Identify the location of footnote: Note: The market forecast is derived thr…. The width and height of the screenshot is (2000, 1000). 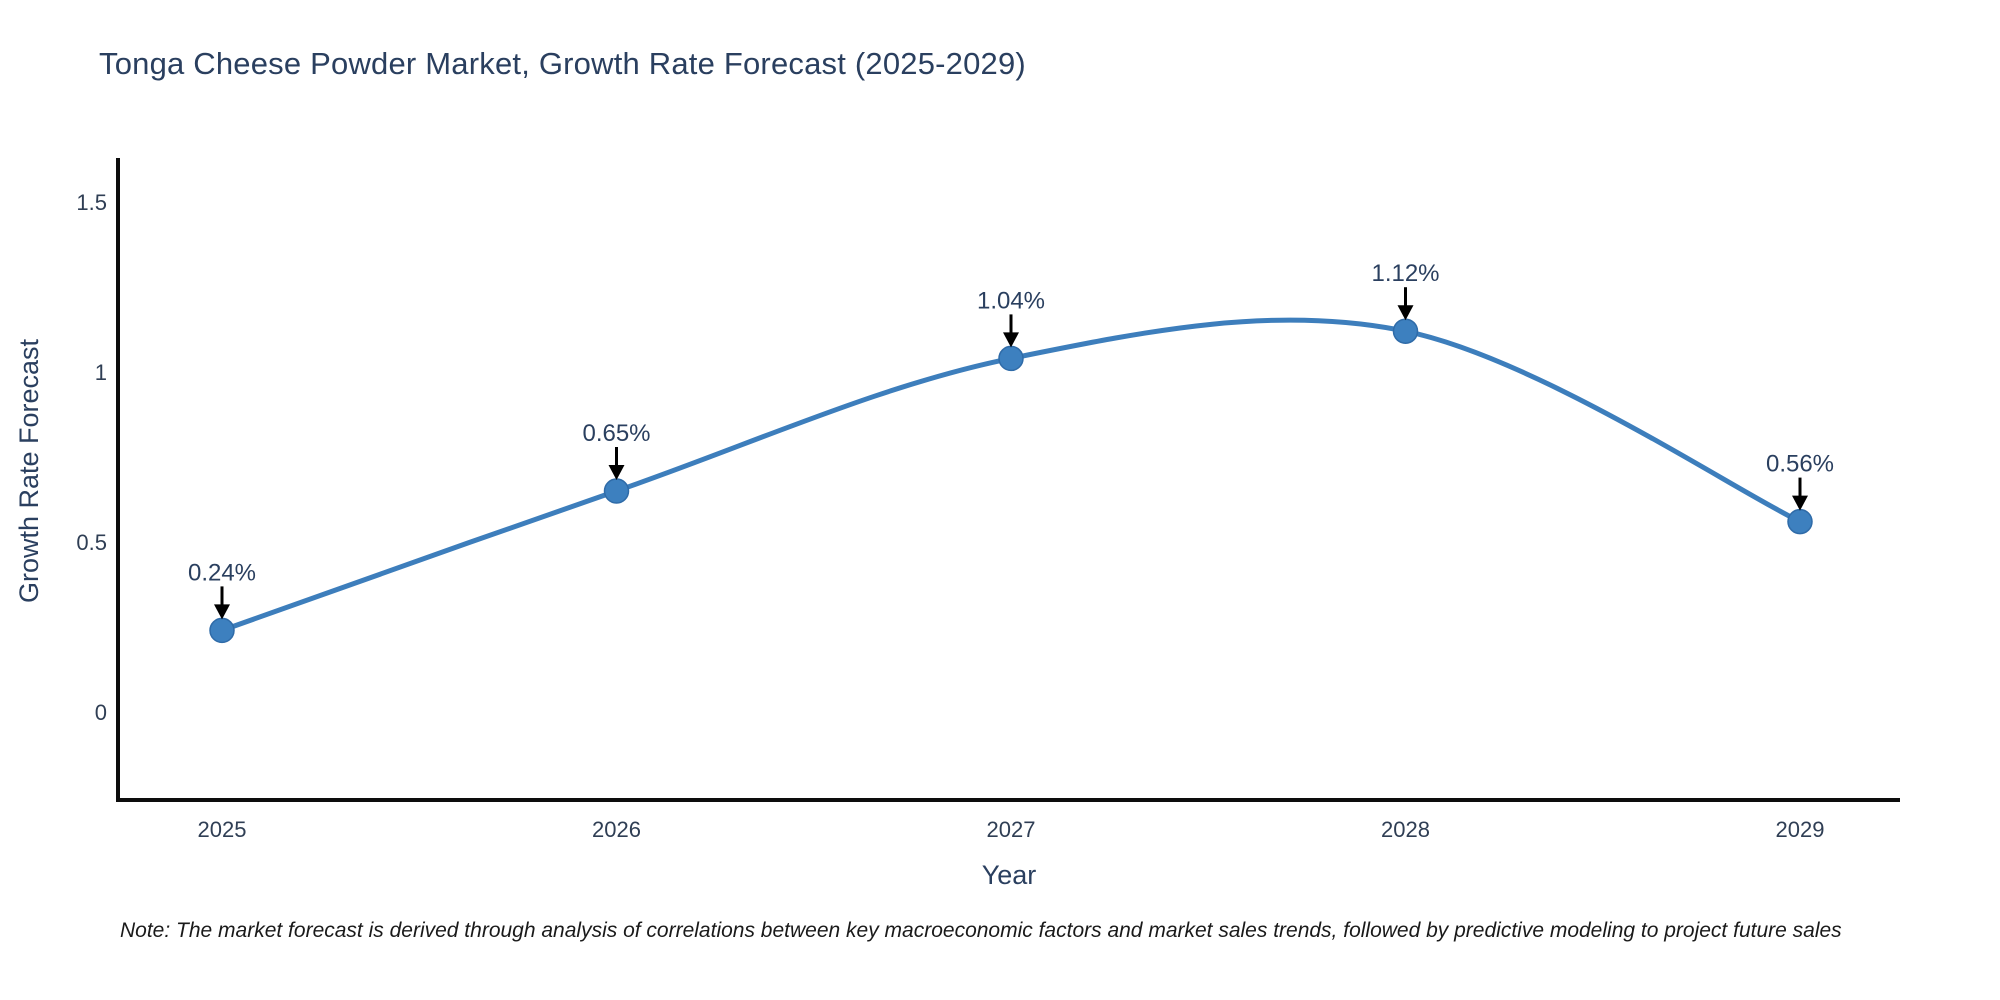
(981, 930).